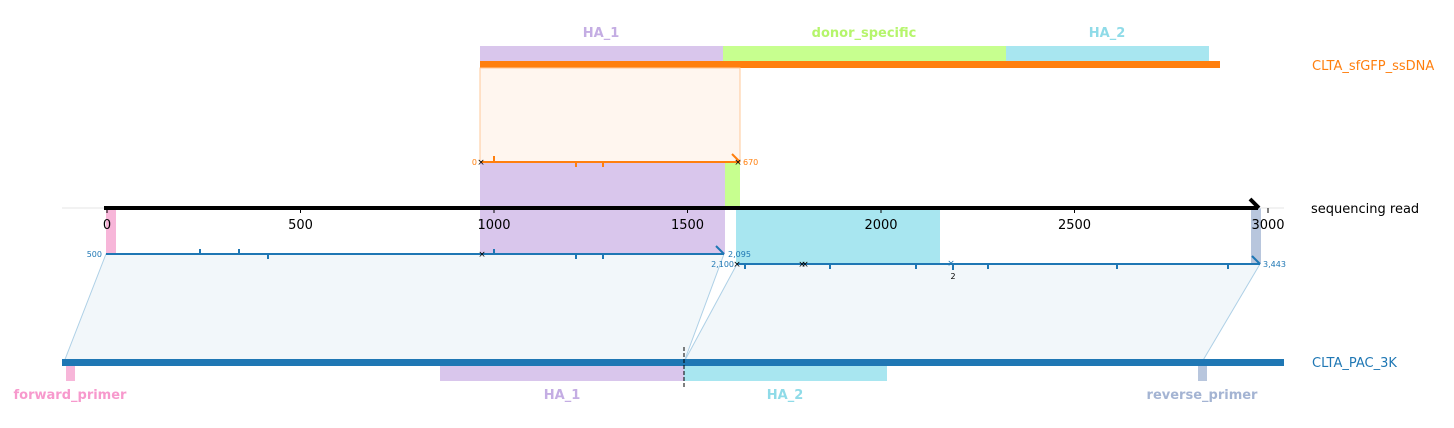 The image size is (1454, 428). I want to click on read-axis-tick-label: 0, so click(107, 225).